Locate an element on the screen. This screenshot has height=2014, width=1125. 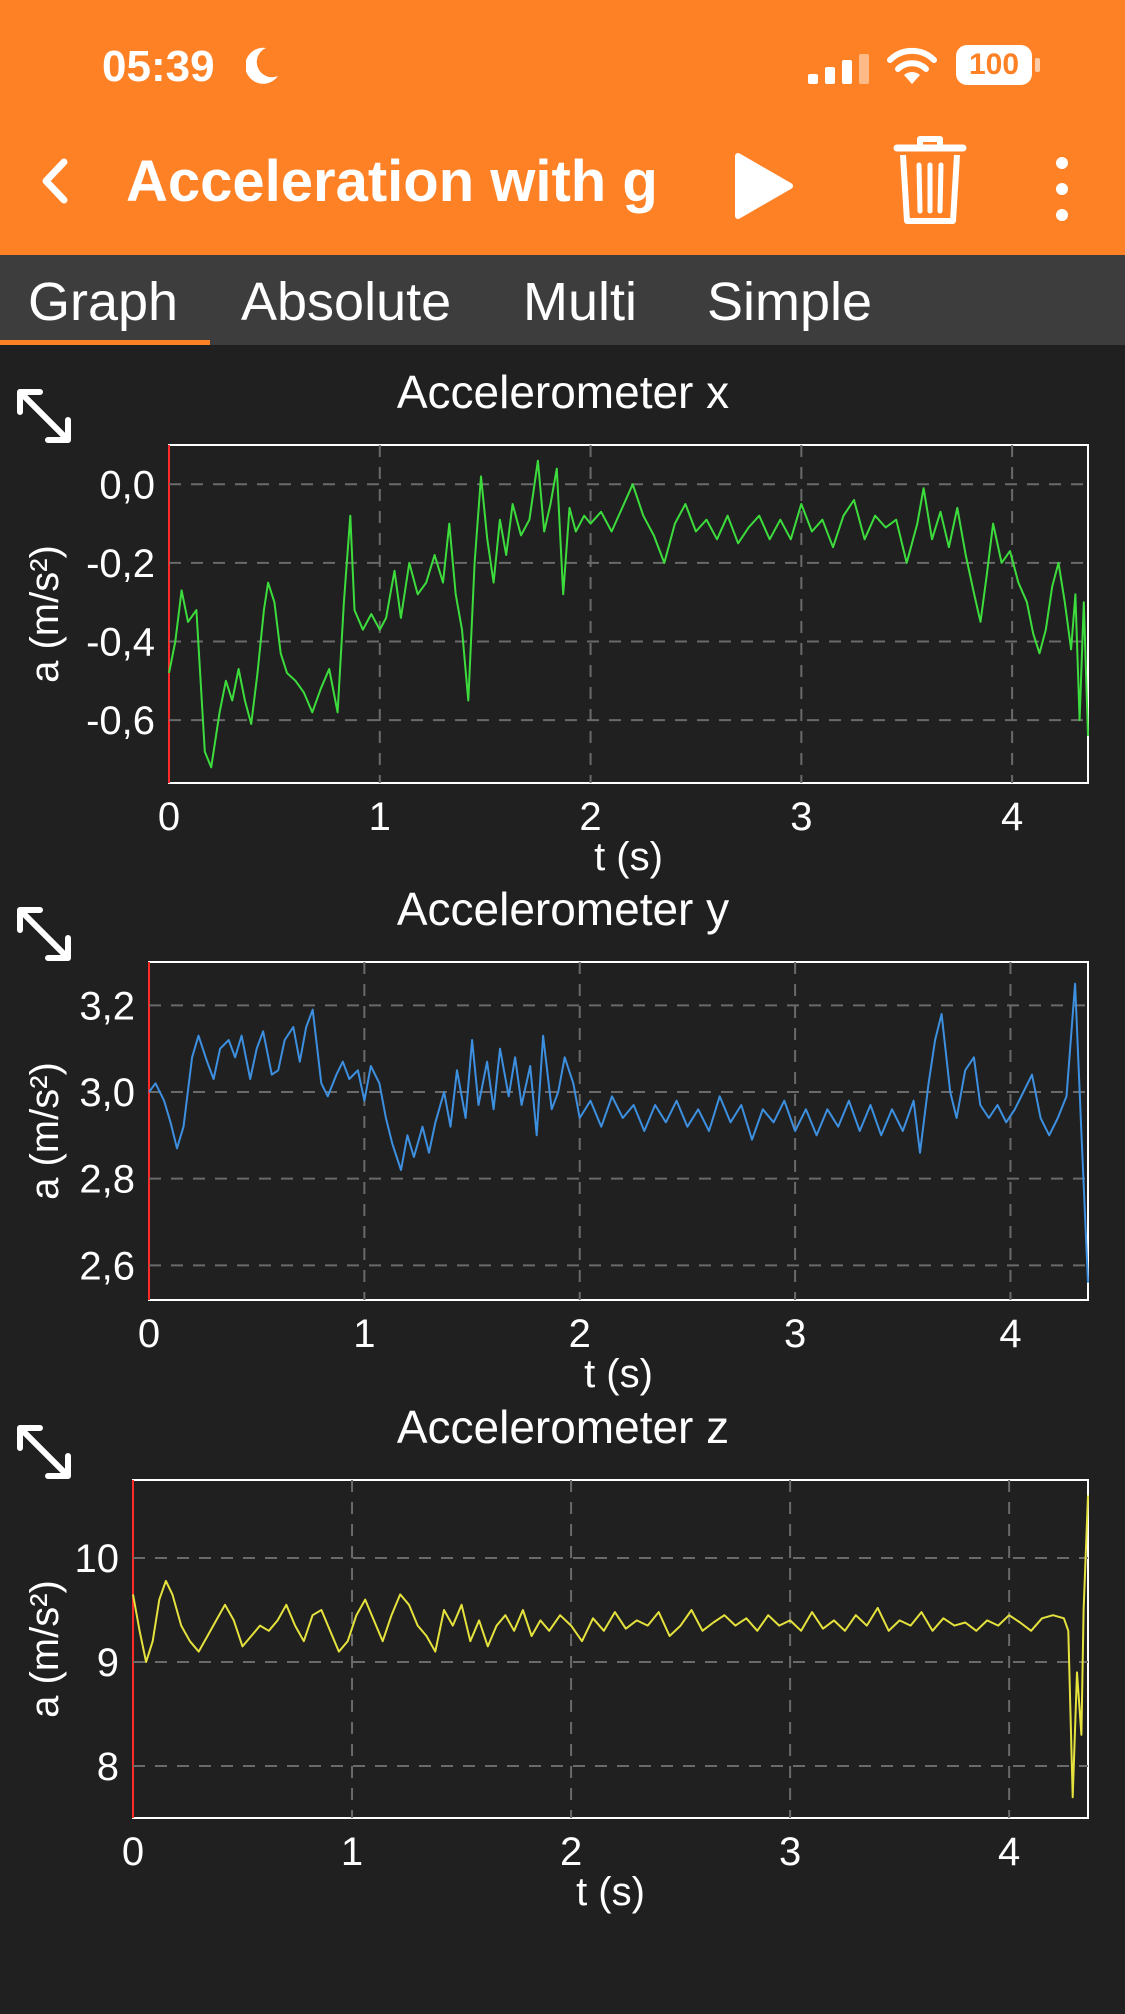
x-tick-label-y: 2 is located at coordinates (580, 1334).